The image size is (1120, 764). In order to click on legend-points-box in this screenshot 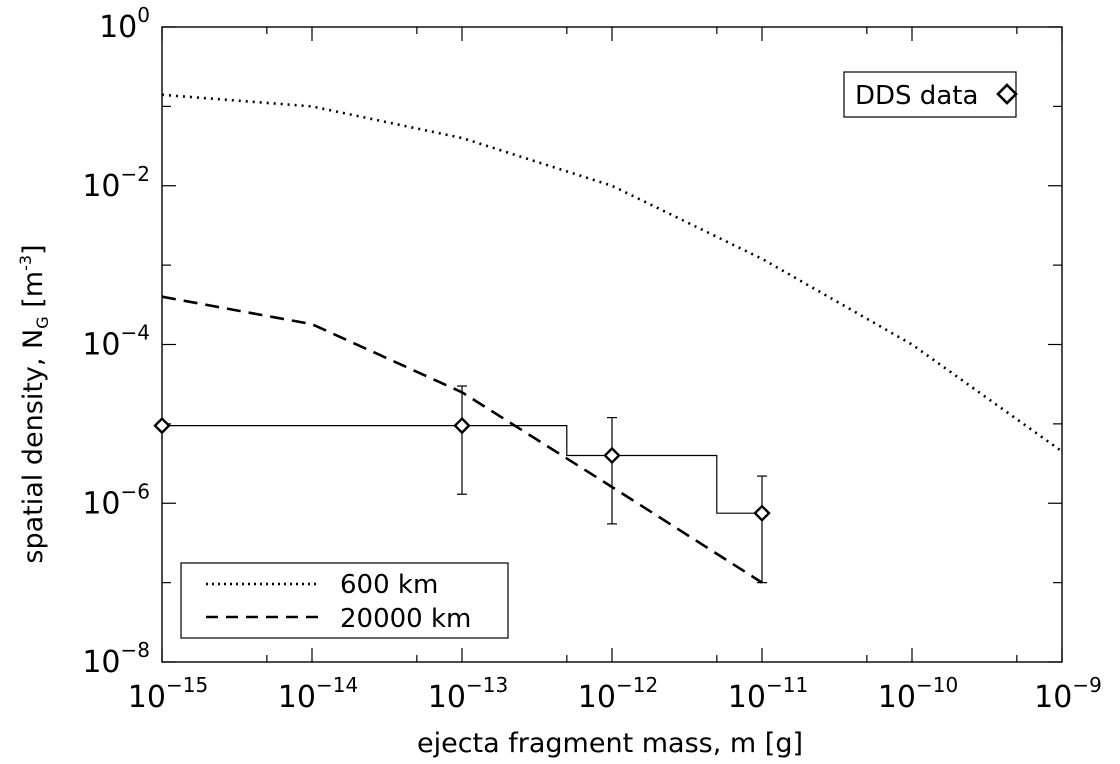, I will do `click(930, 94)`.